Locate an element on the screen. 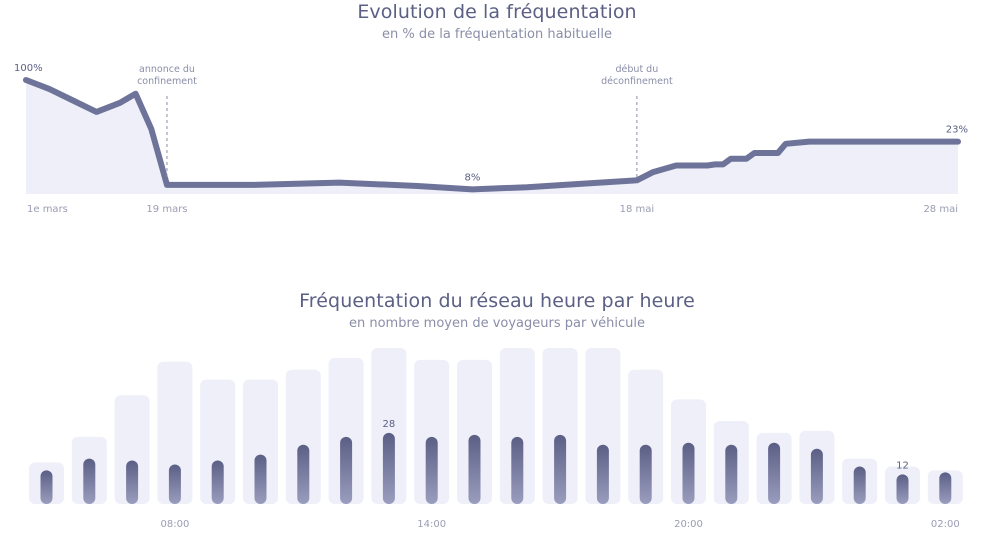  annotation-label: début du is located at coordinates (637, 69).